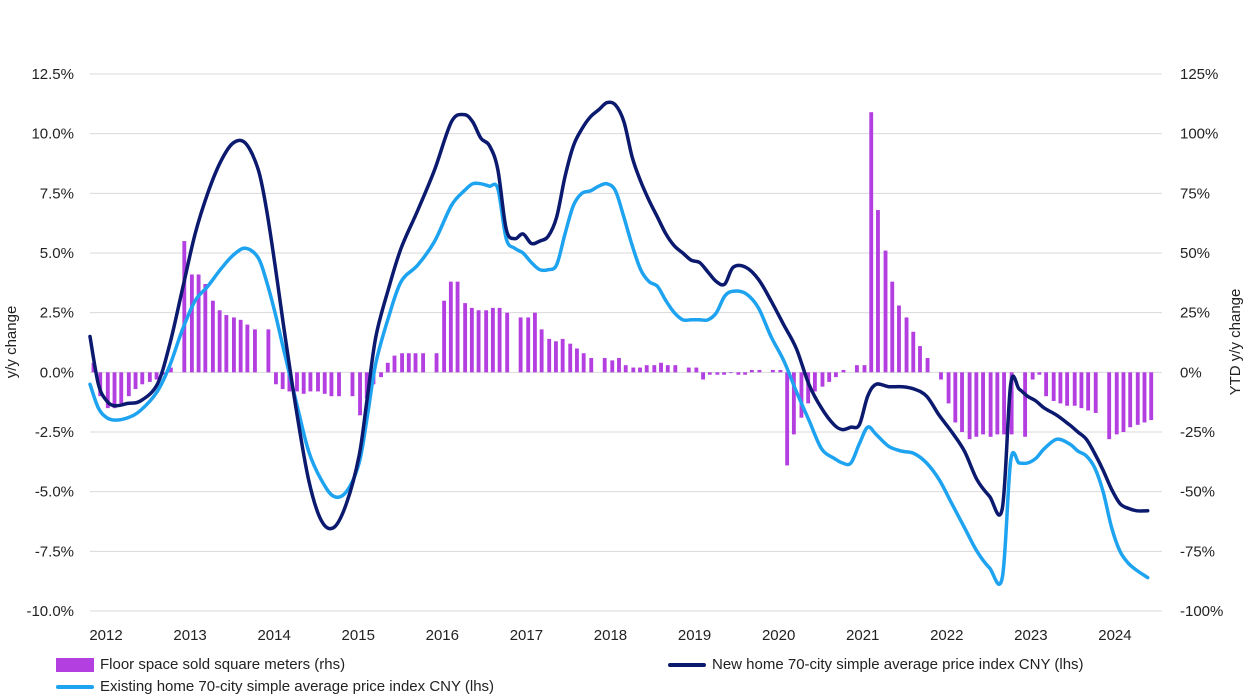 This screenshot has height=700, width=1248. What do you see at coordinates (54, 551) in the screenshot?
I see `left-tick-label: -7.5%` at bounding box center [54, 551].